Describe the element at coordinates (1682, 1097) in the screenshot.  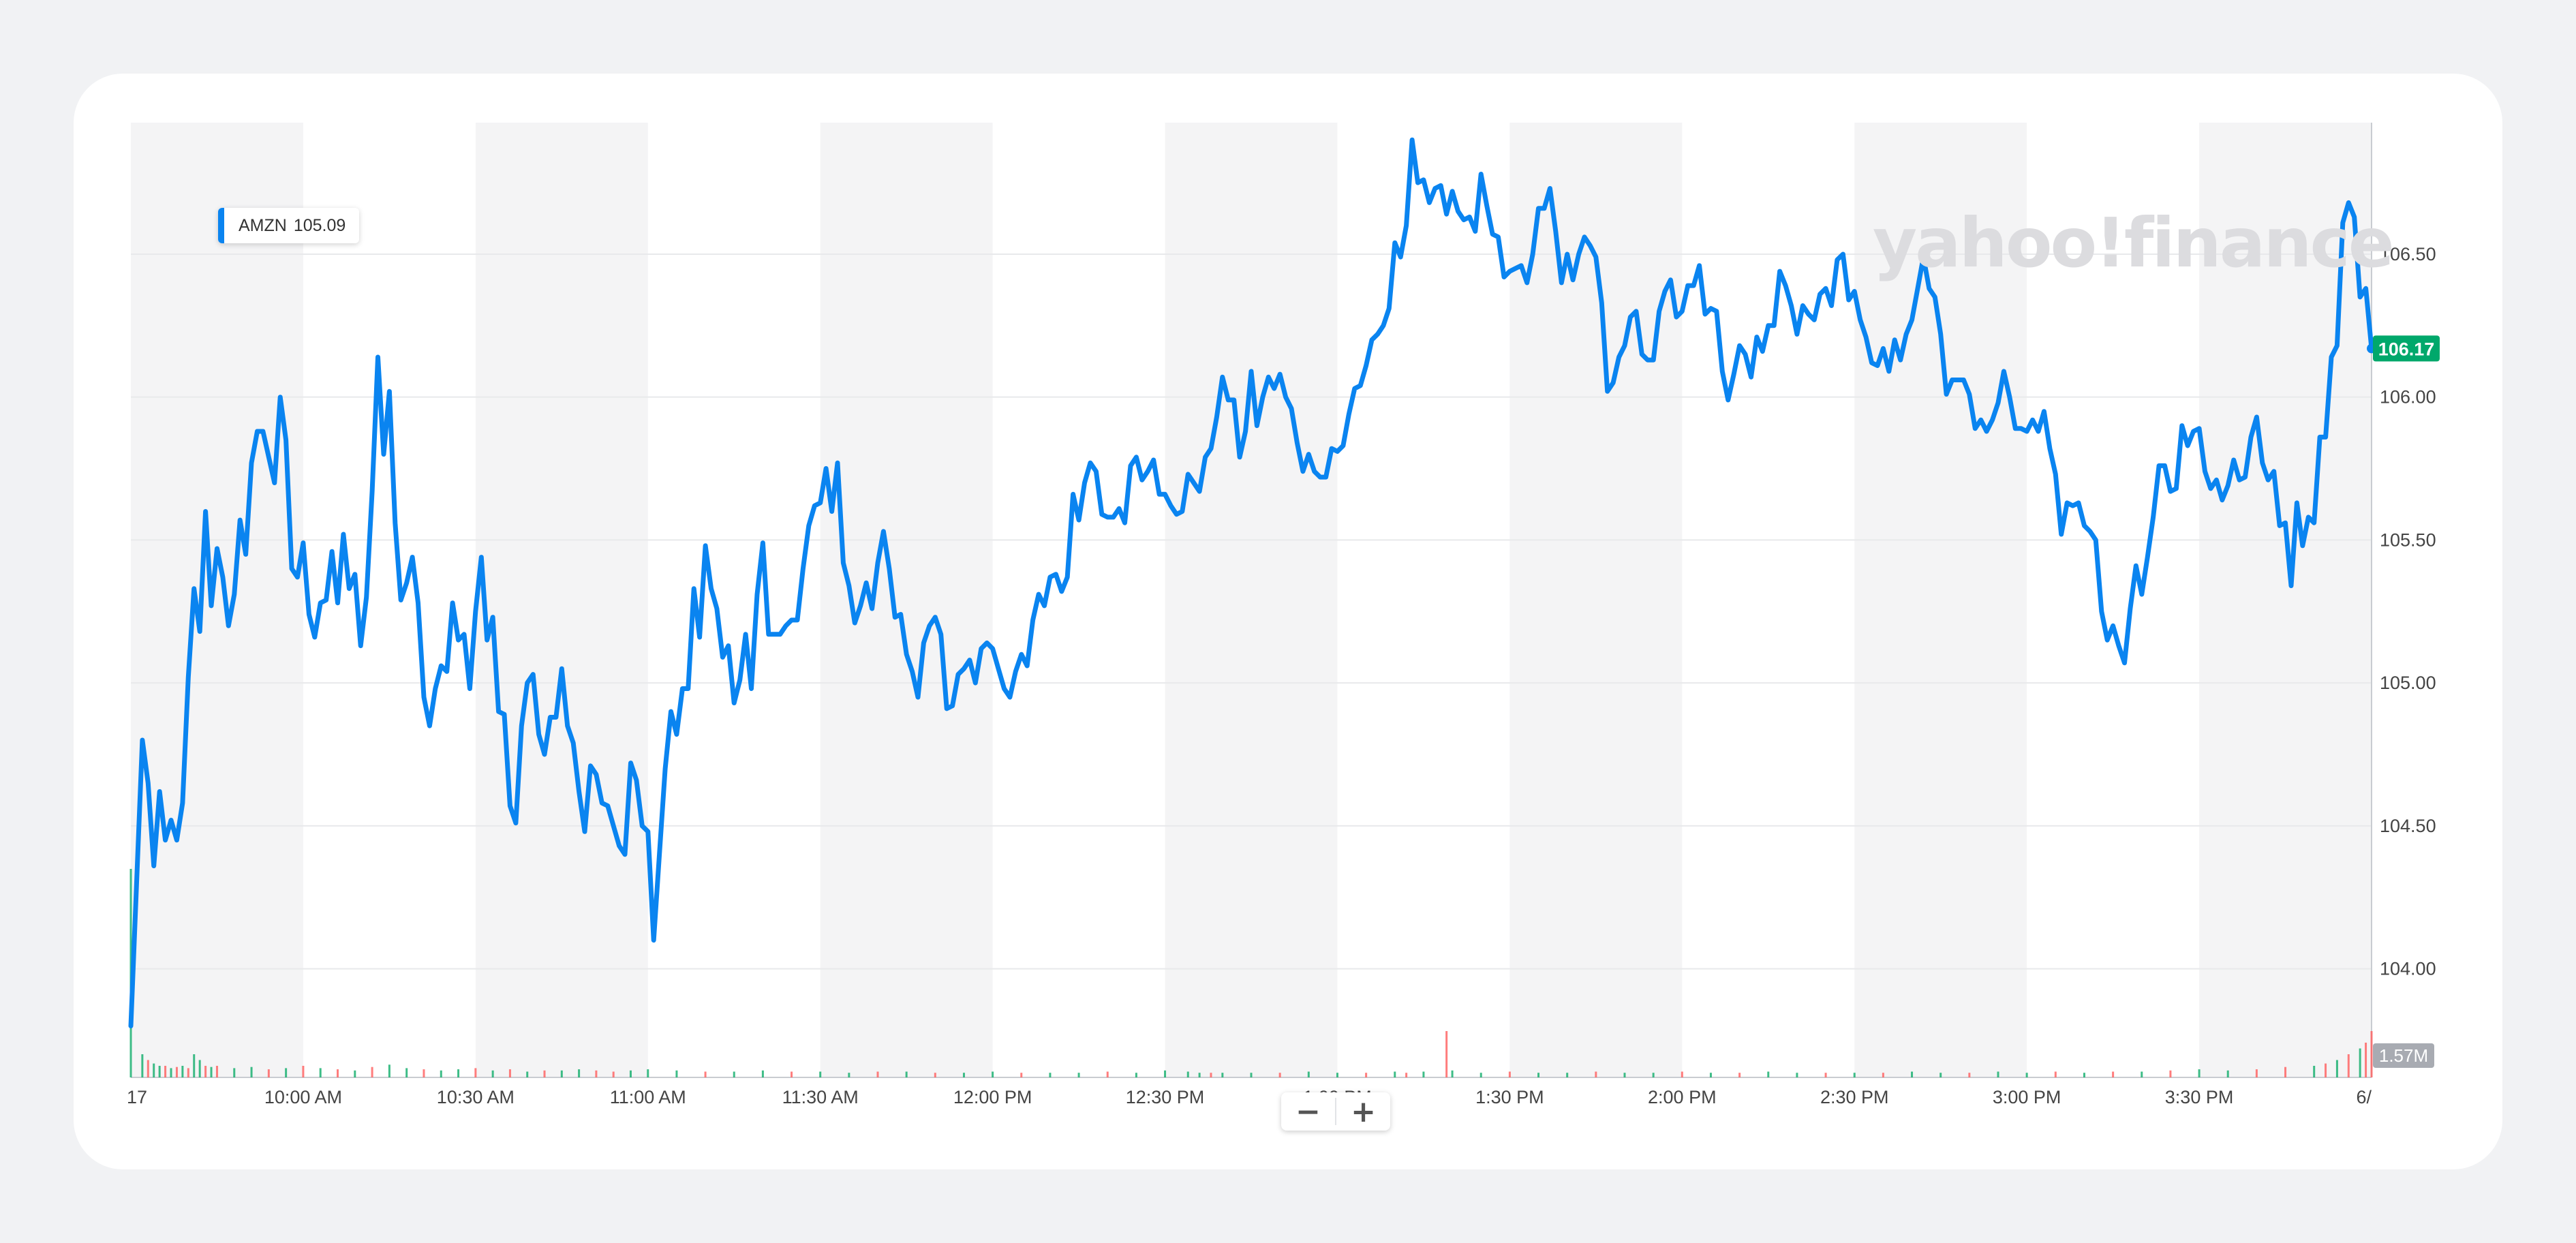
I see `x-tick-label: 2:00 PM` at that location.